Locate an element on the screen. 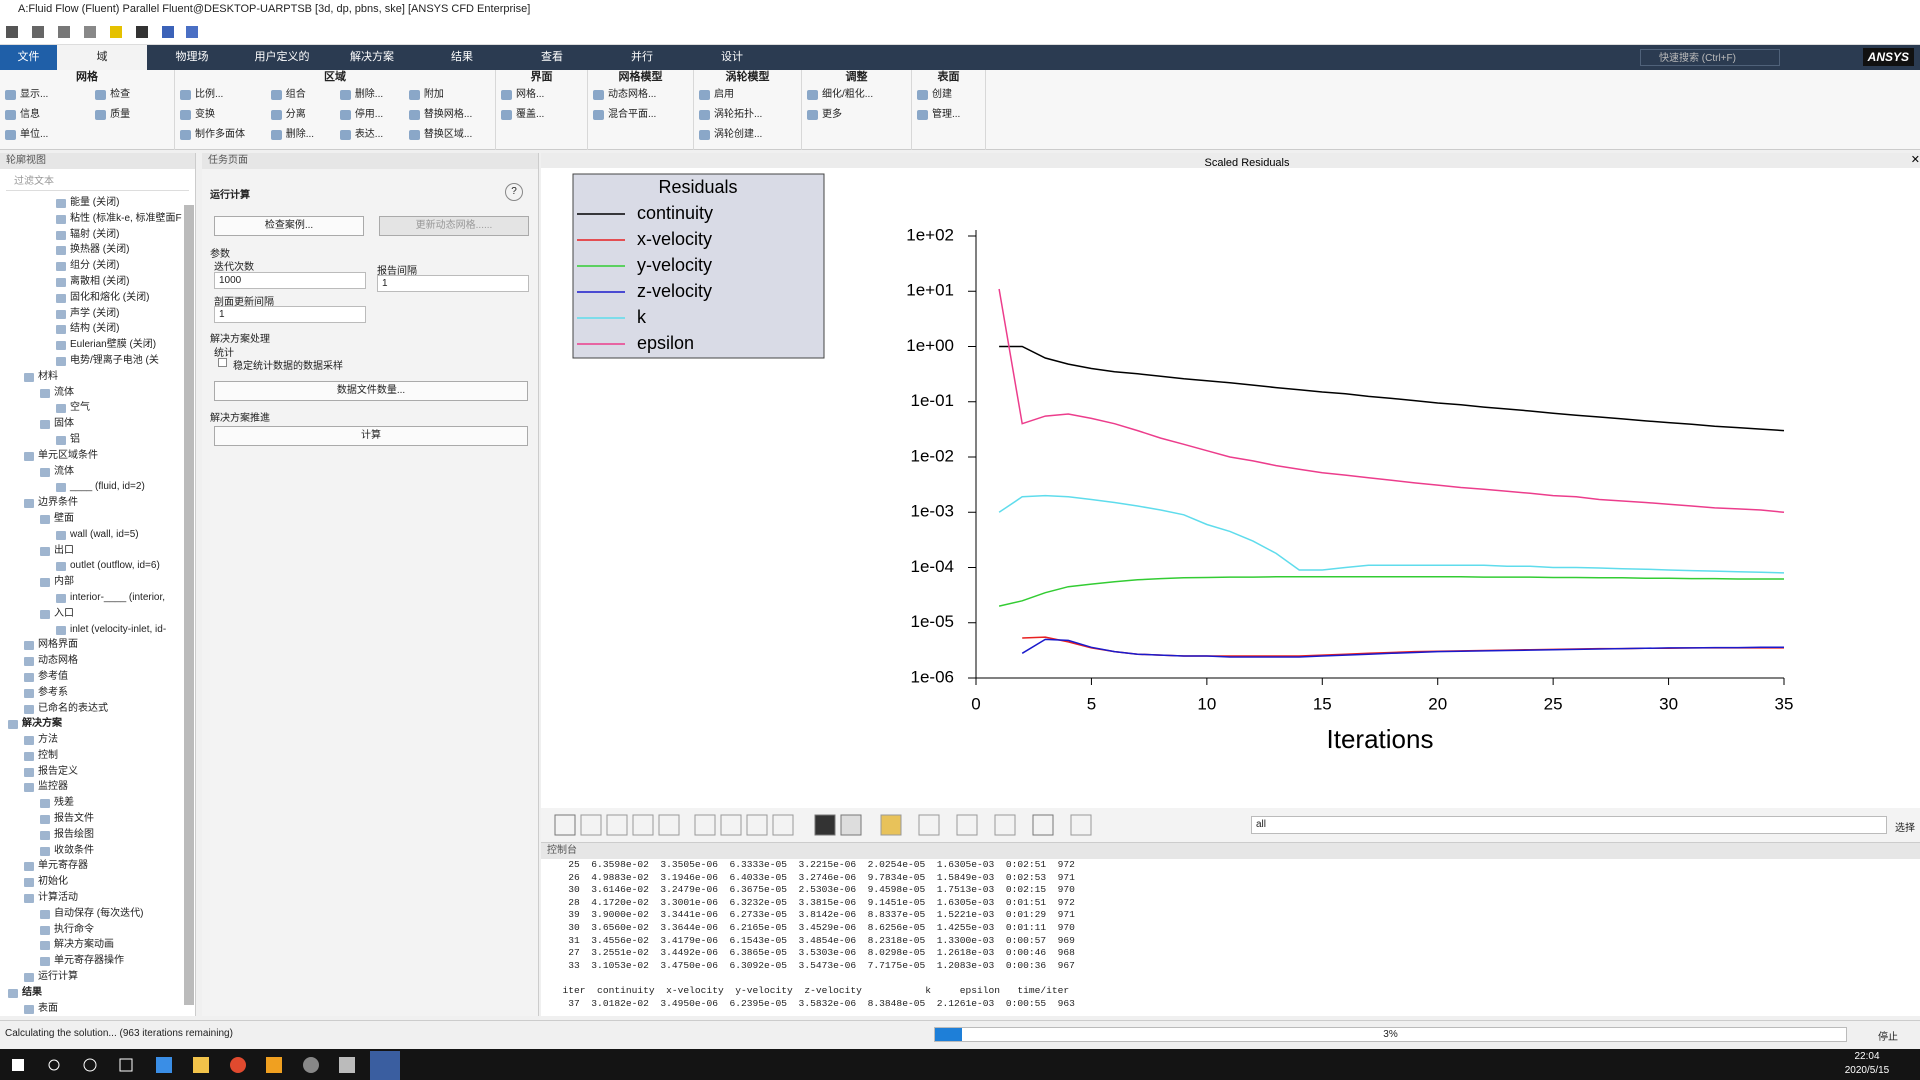 Image resolution: width=1920 pixels, height=1080 pixels. tree-item: 组分 (关闭) is located at coordinates (97, 266).